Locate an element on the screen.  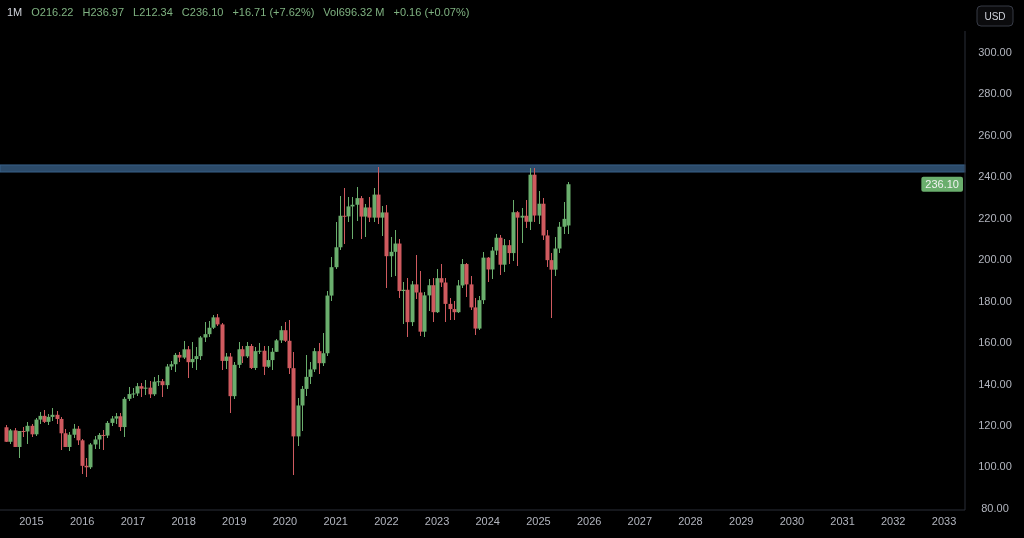
text: +16.71 (+7.62%) is located at coordinates (273, 12).